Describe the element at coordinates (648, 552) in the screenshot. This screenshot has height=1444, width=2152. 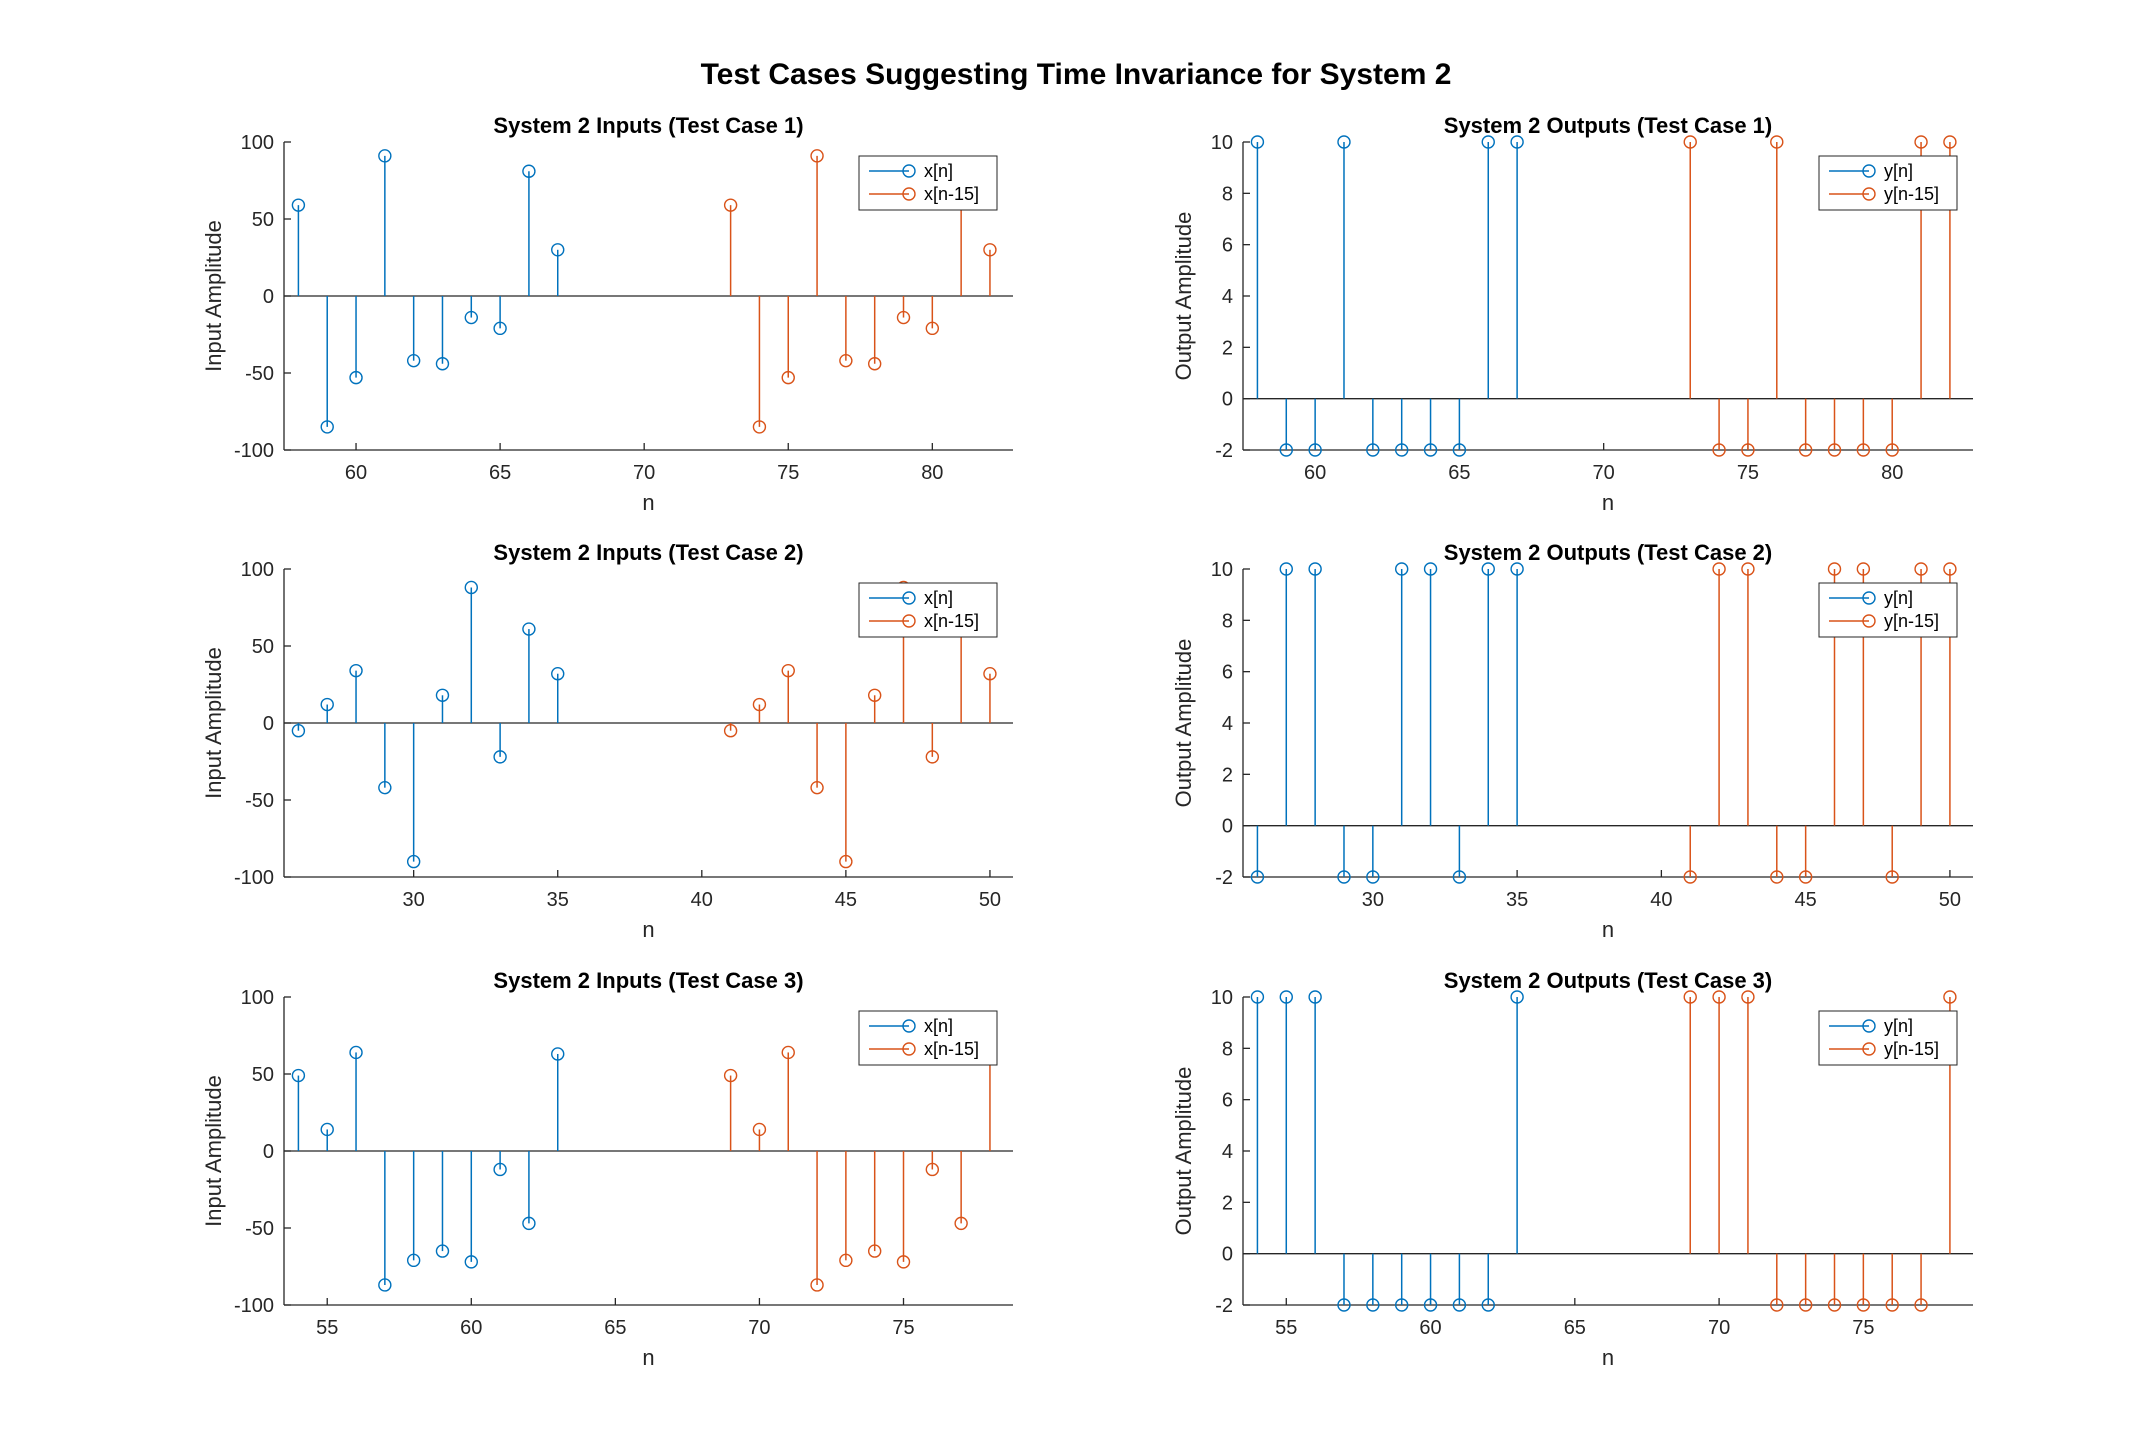
I see `subplot-title: System 2 Inputs (Test Case 2)` at that location.